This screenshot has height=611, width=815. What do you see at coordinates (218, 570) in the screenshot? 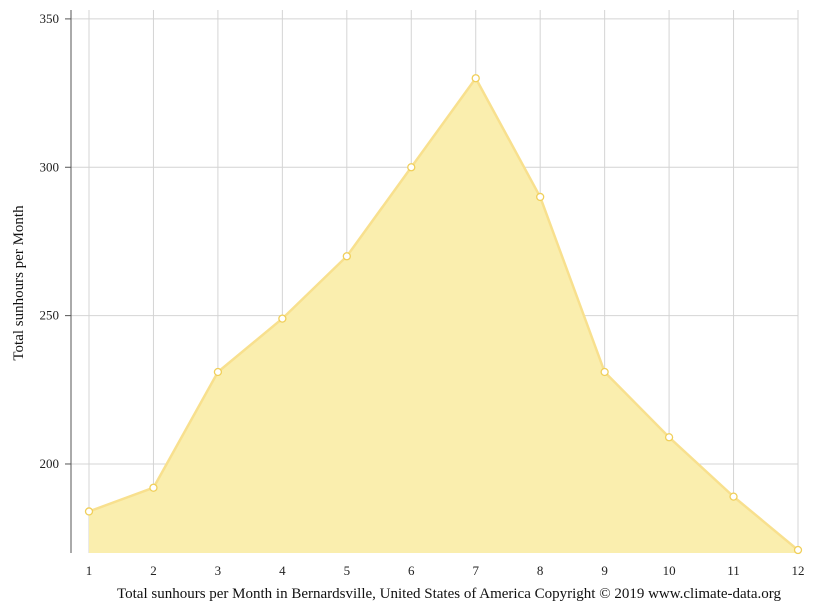
I see `x-tick-label: 3` at bounding box center [218, 570].